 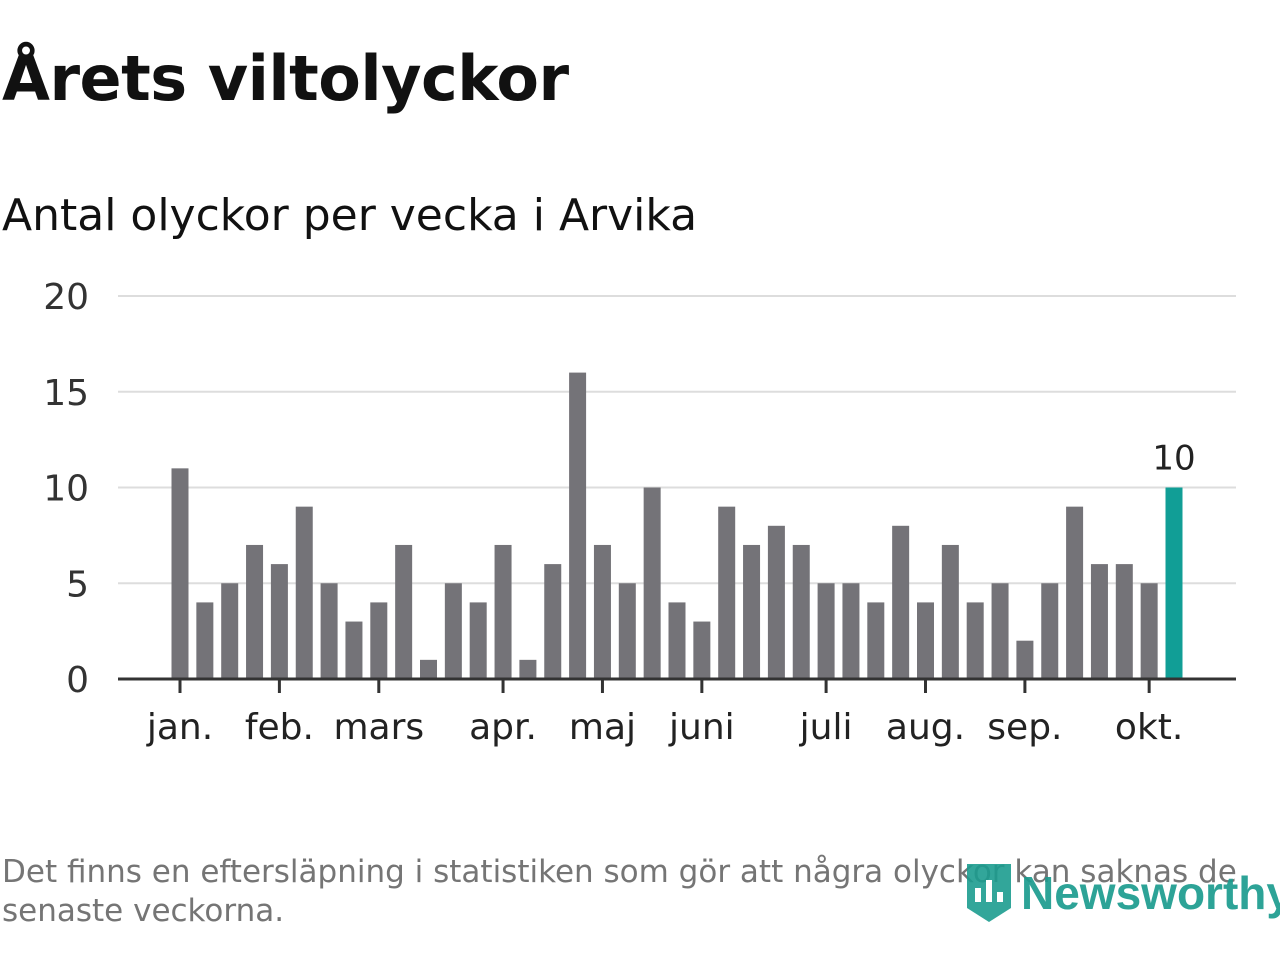 What do you see at coordinates (1174, 583) in the screenshot?
I see `bar-highlight` at bounding box center [1174, 583].